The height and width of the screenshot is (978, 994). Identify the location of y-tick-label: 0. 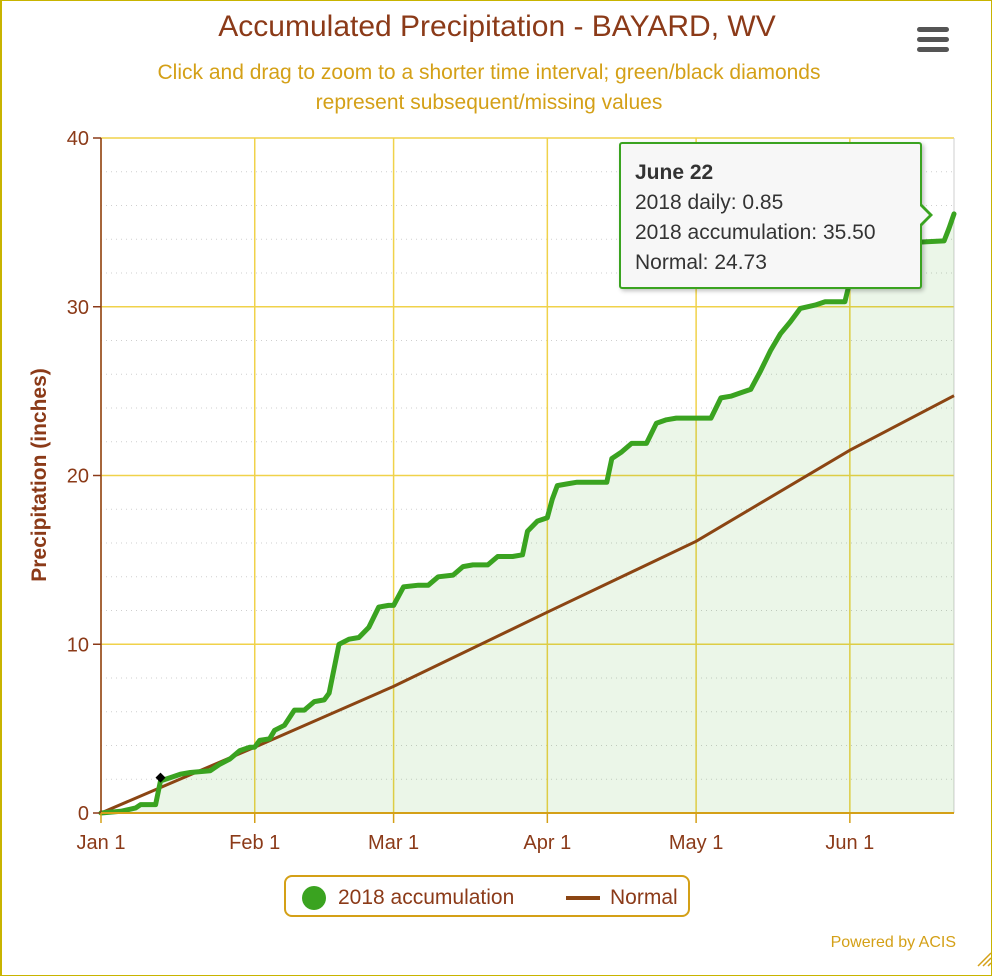
(83, 814).